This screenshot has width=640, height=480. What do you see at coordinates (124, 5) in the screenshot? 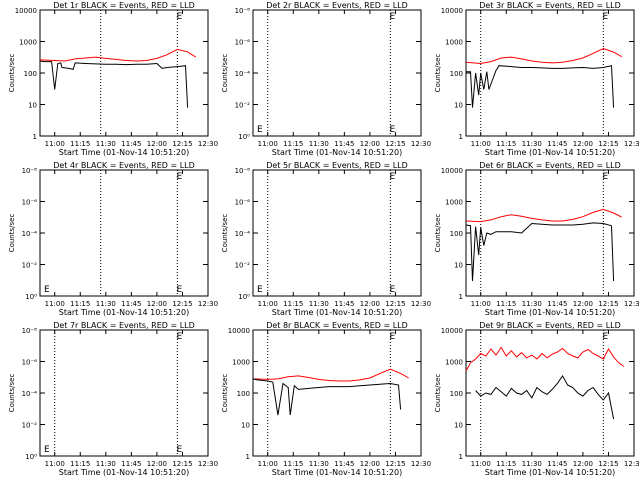
I see `panel-title: Det 1r BLACK = Events, RED = LLD` at bounding box center [124, 5].